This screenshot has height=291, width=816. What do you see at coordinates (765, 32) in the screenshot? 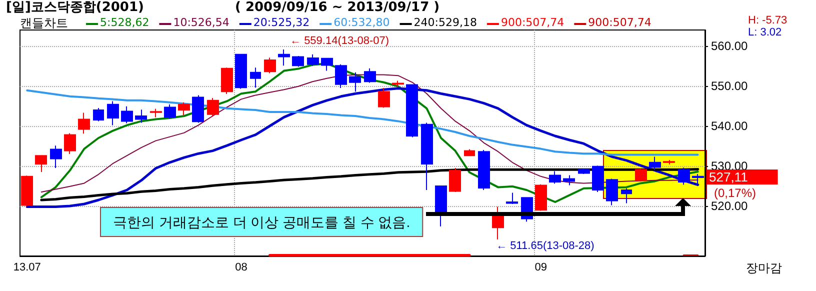
I see `text: L: 3.02` at bounding box center [765, 32].